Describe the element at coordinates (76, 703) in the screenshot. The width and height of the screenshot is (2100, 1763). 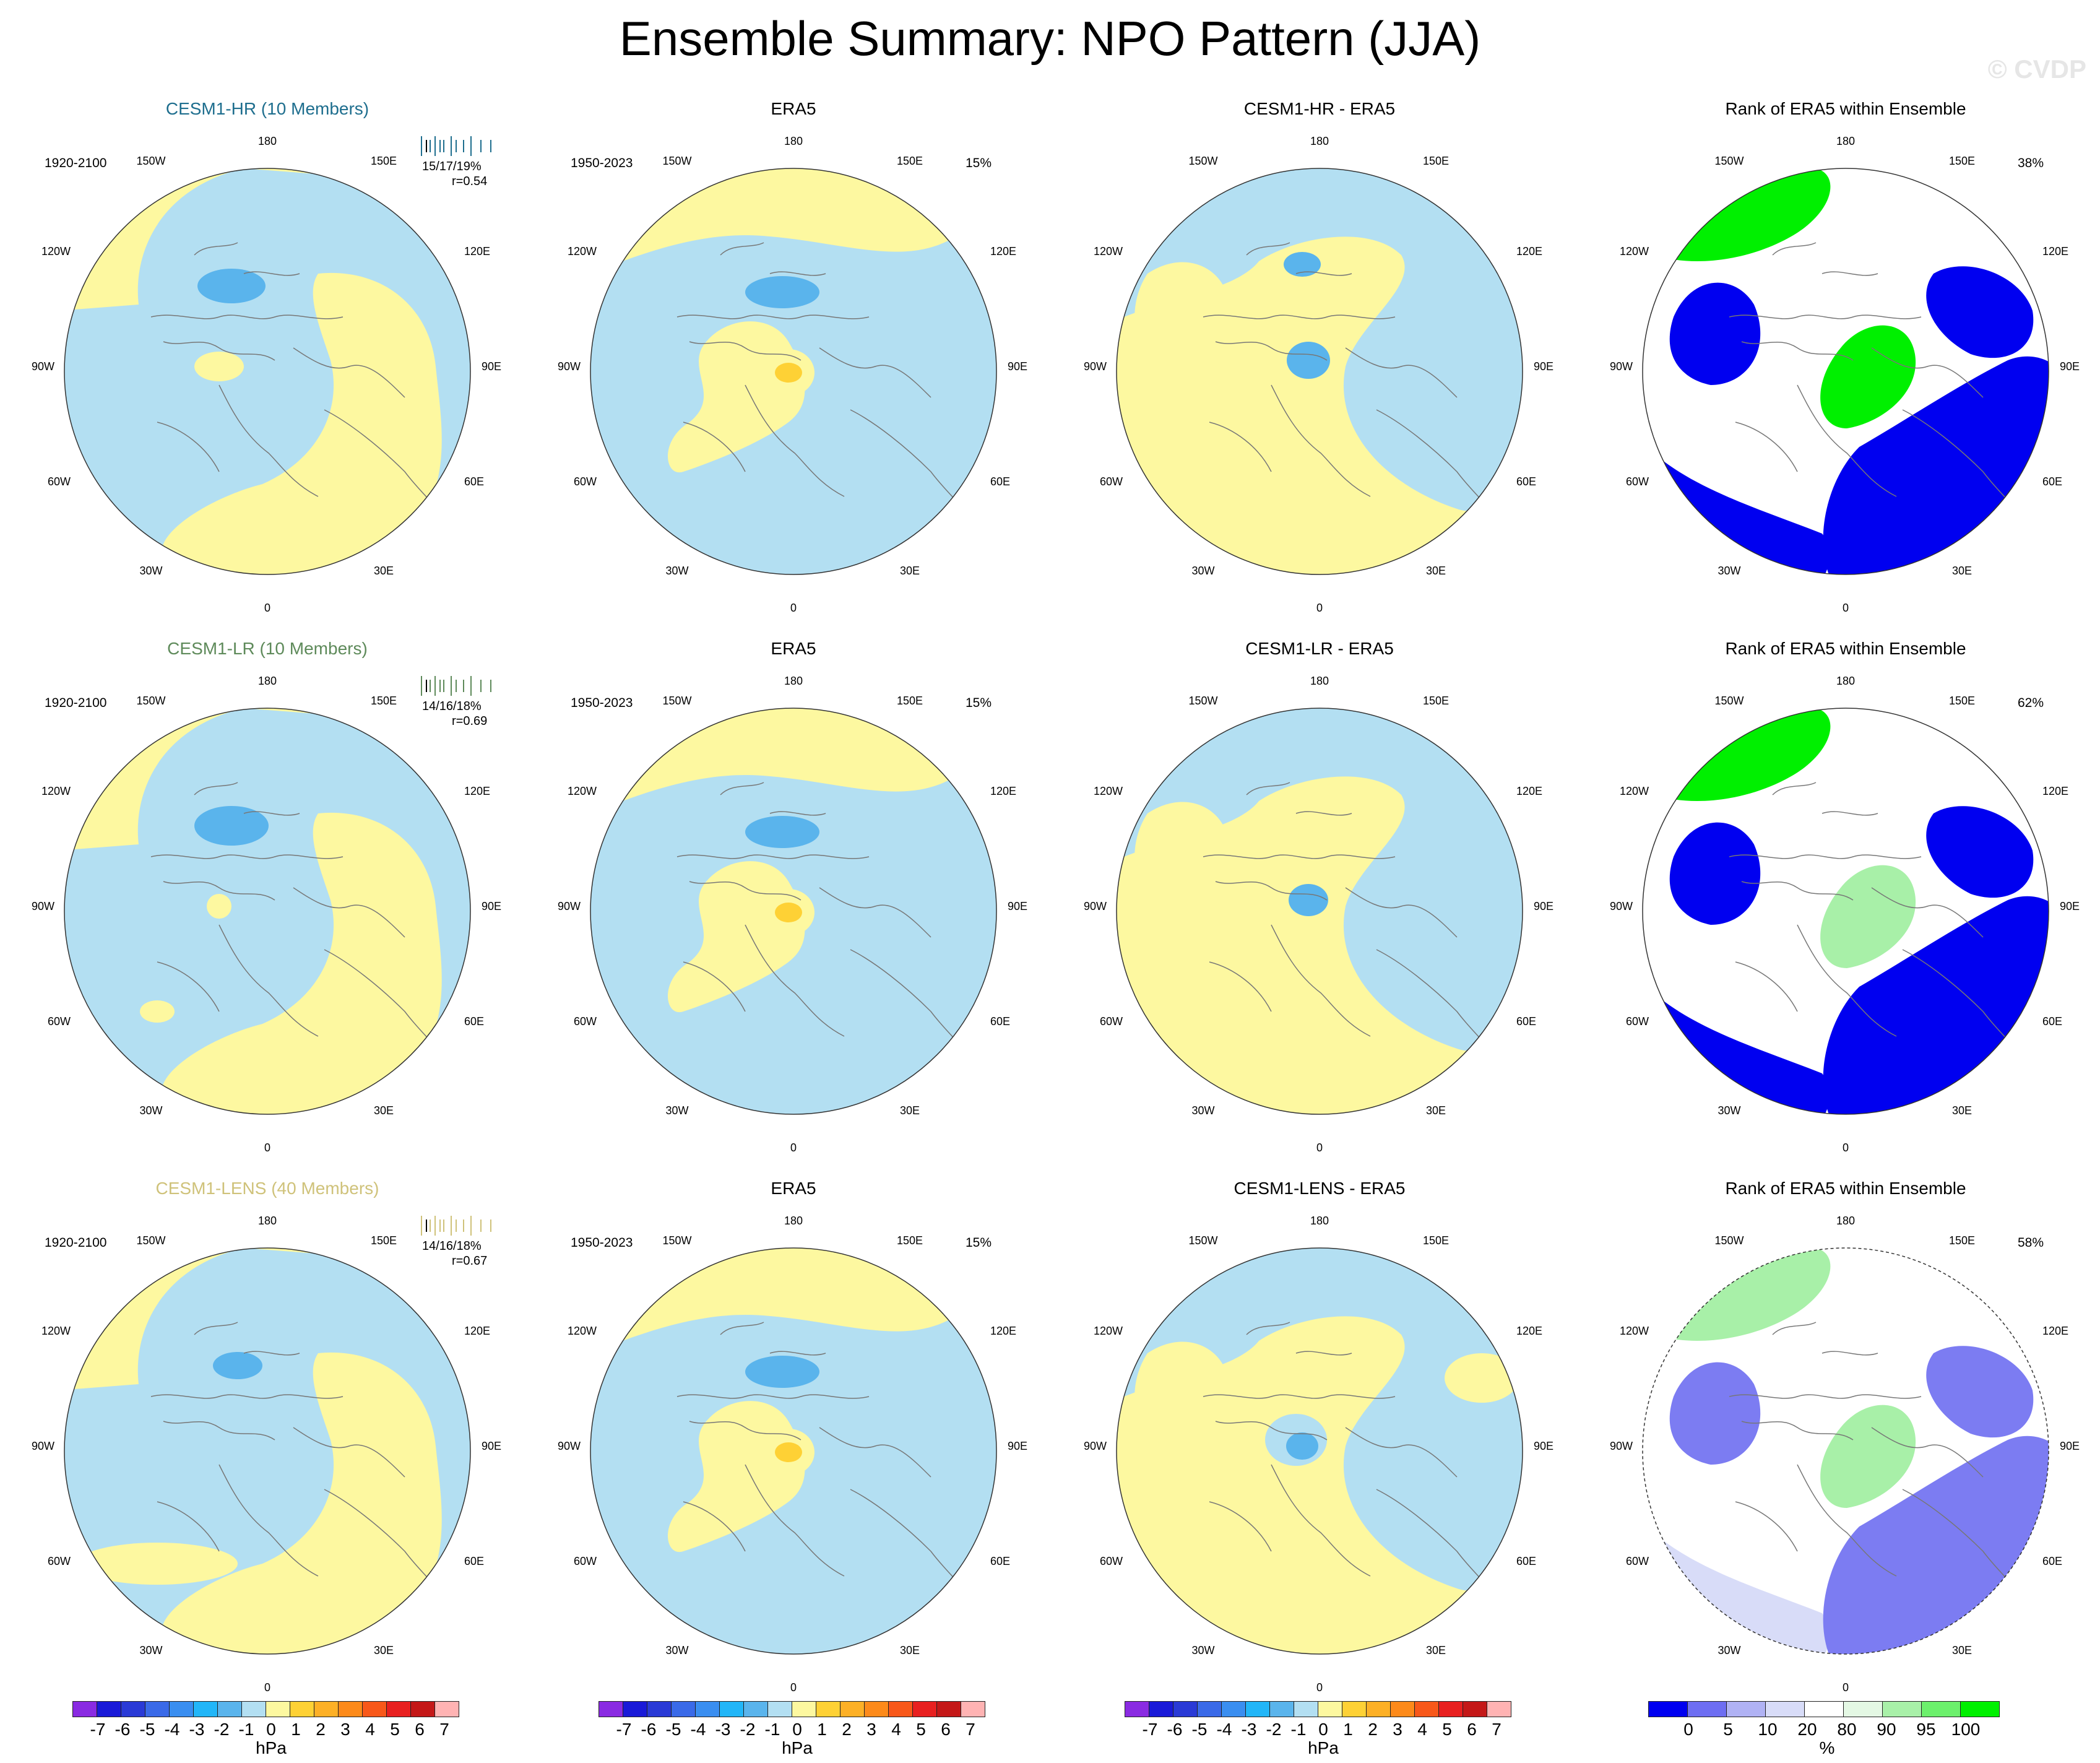
I see `period-label: 1920-2100` at that location.